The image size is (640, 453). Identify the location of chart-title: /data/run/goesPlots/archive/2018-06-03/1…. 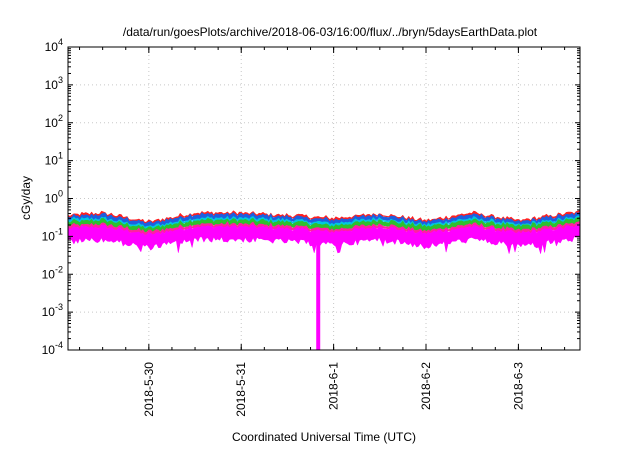
(330, 32).